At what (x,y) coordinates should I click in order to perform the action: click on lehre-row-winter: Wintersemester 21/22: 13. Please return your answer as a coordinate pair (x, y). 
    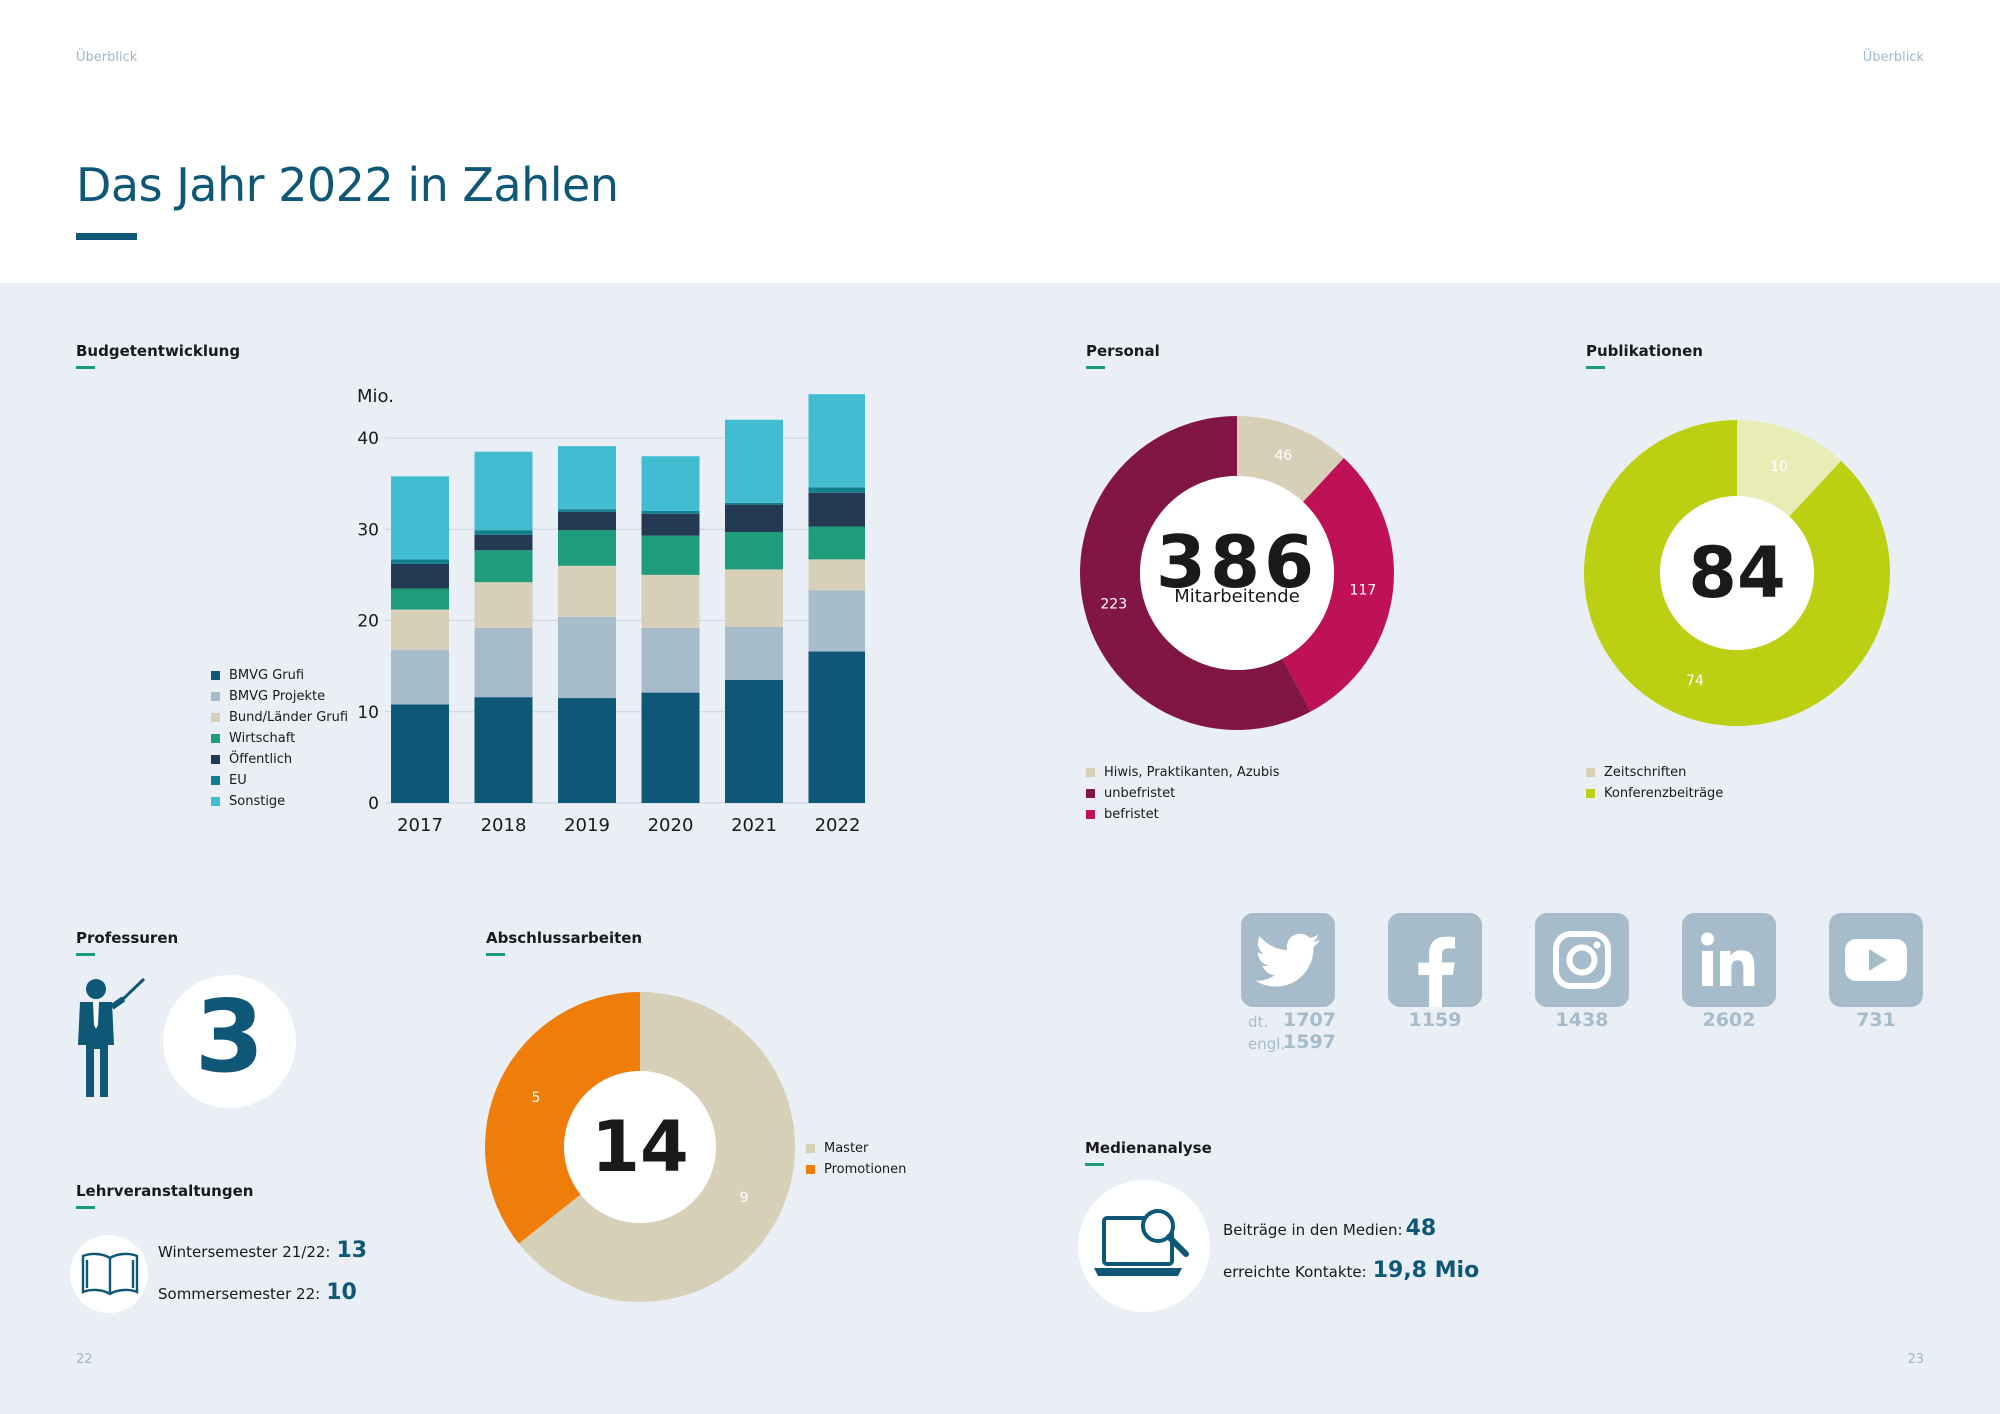
    Looking at the image, I should click on (262, 1250).